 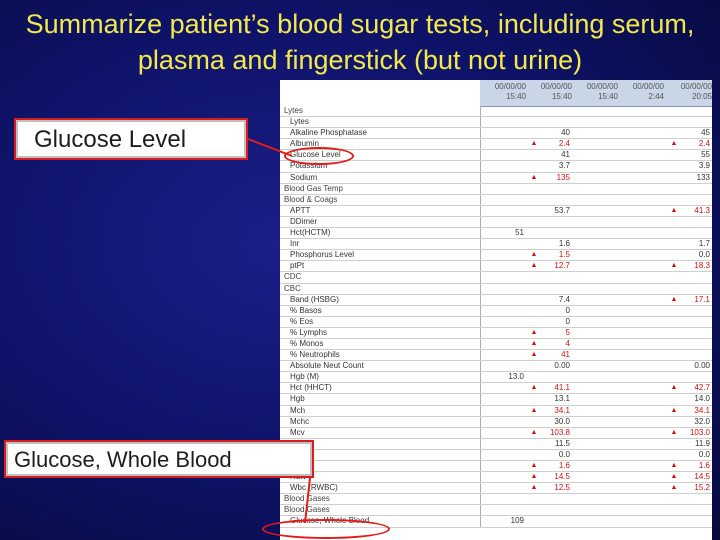 What do you see at coordinates (496, 378) in the screenshot?
I see `table-row: Hgb (M) 13.0` at bounding box center [496, 378].